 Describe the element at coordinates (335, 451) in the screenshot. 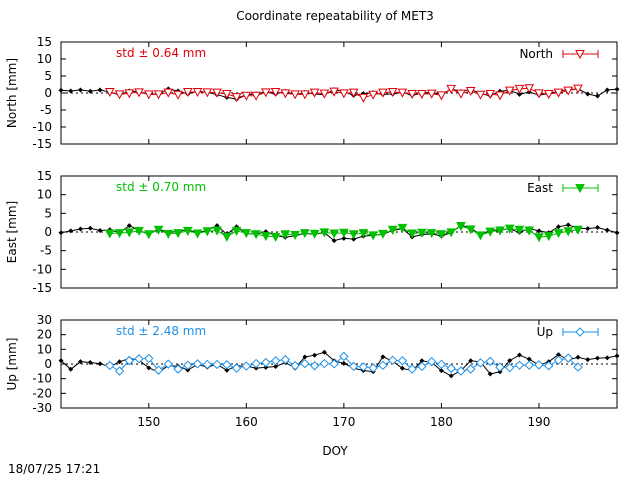

I see `x-axis-label: DOY` at that location.